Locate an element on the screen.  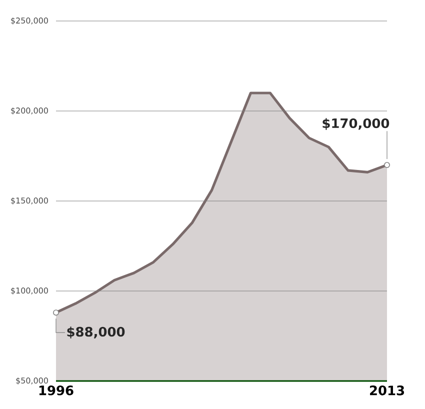
annotation: $88,000 is located at coordinates (96, 332).